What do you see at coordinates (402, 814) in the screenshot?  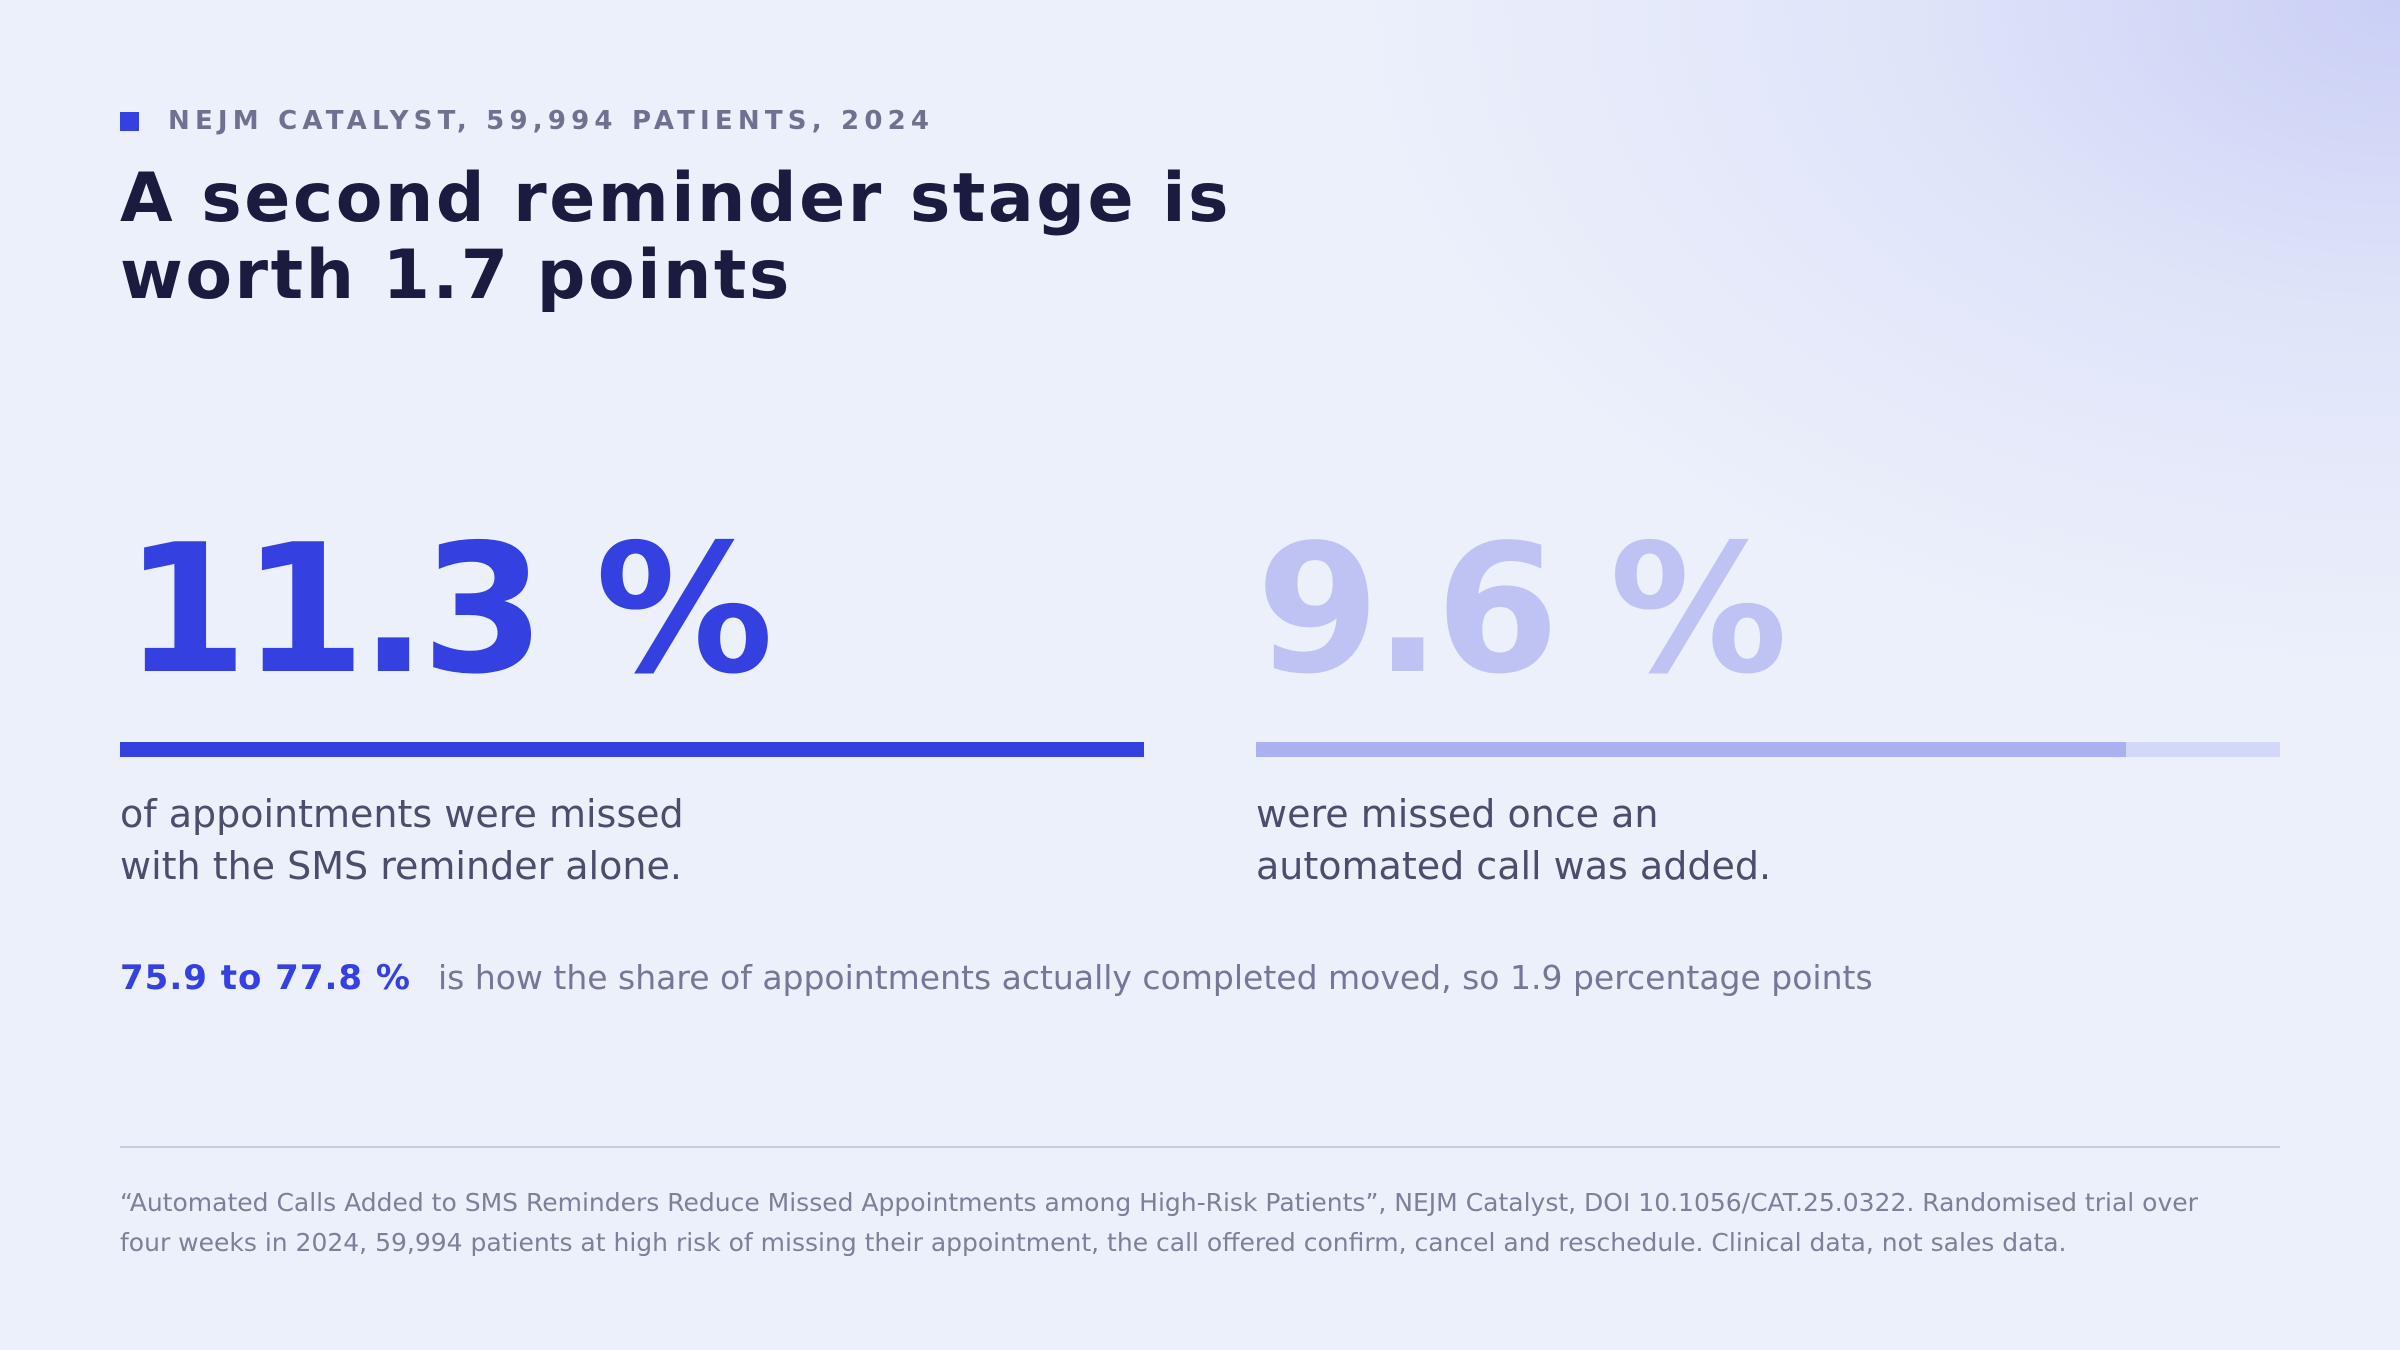 I see `stat-caption-line-1: of appointments were missed` at bounding box center [402, 814].